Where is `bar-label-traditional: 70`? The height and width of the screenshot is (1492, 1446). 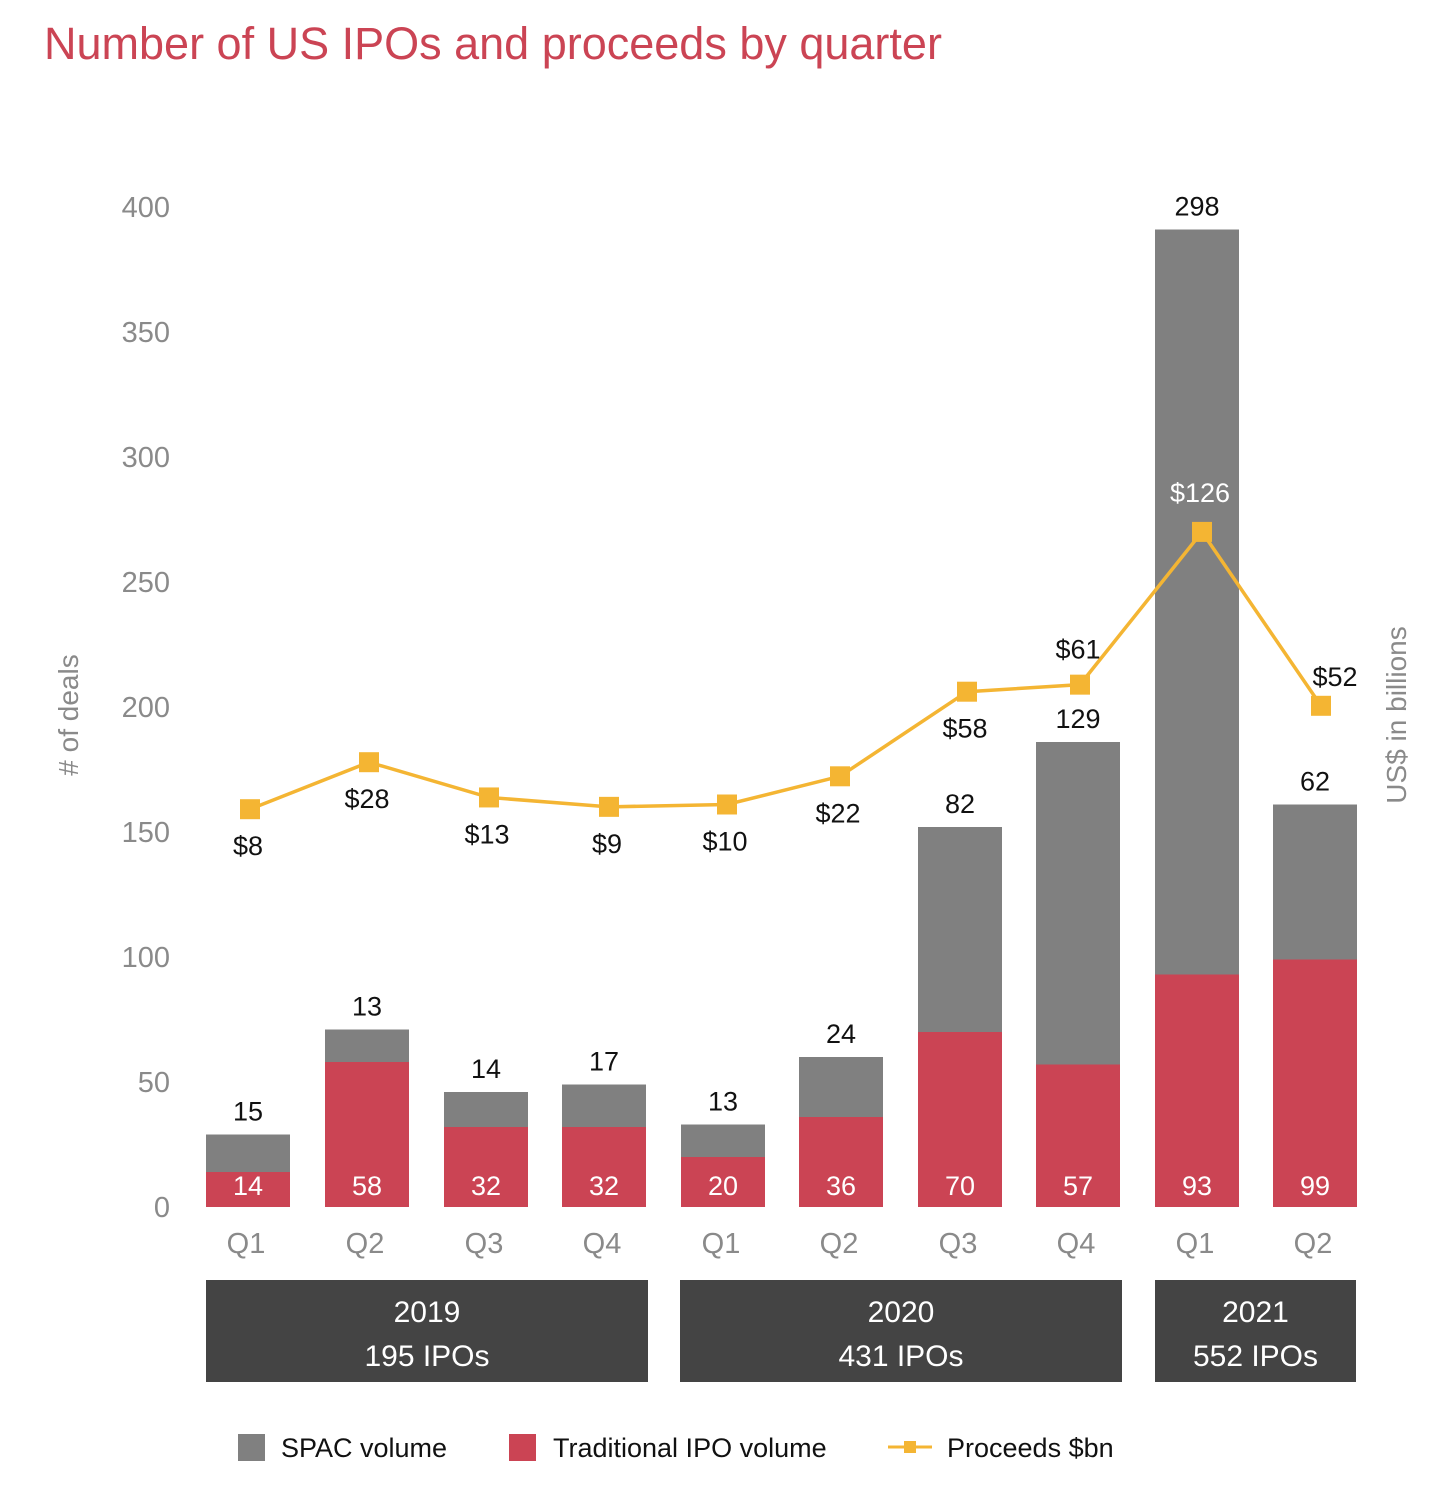 bar-label-traditional: 70 is located at coordinates (960, 1186).